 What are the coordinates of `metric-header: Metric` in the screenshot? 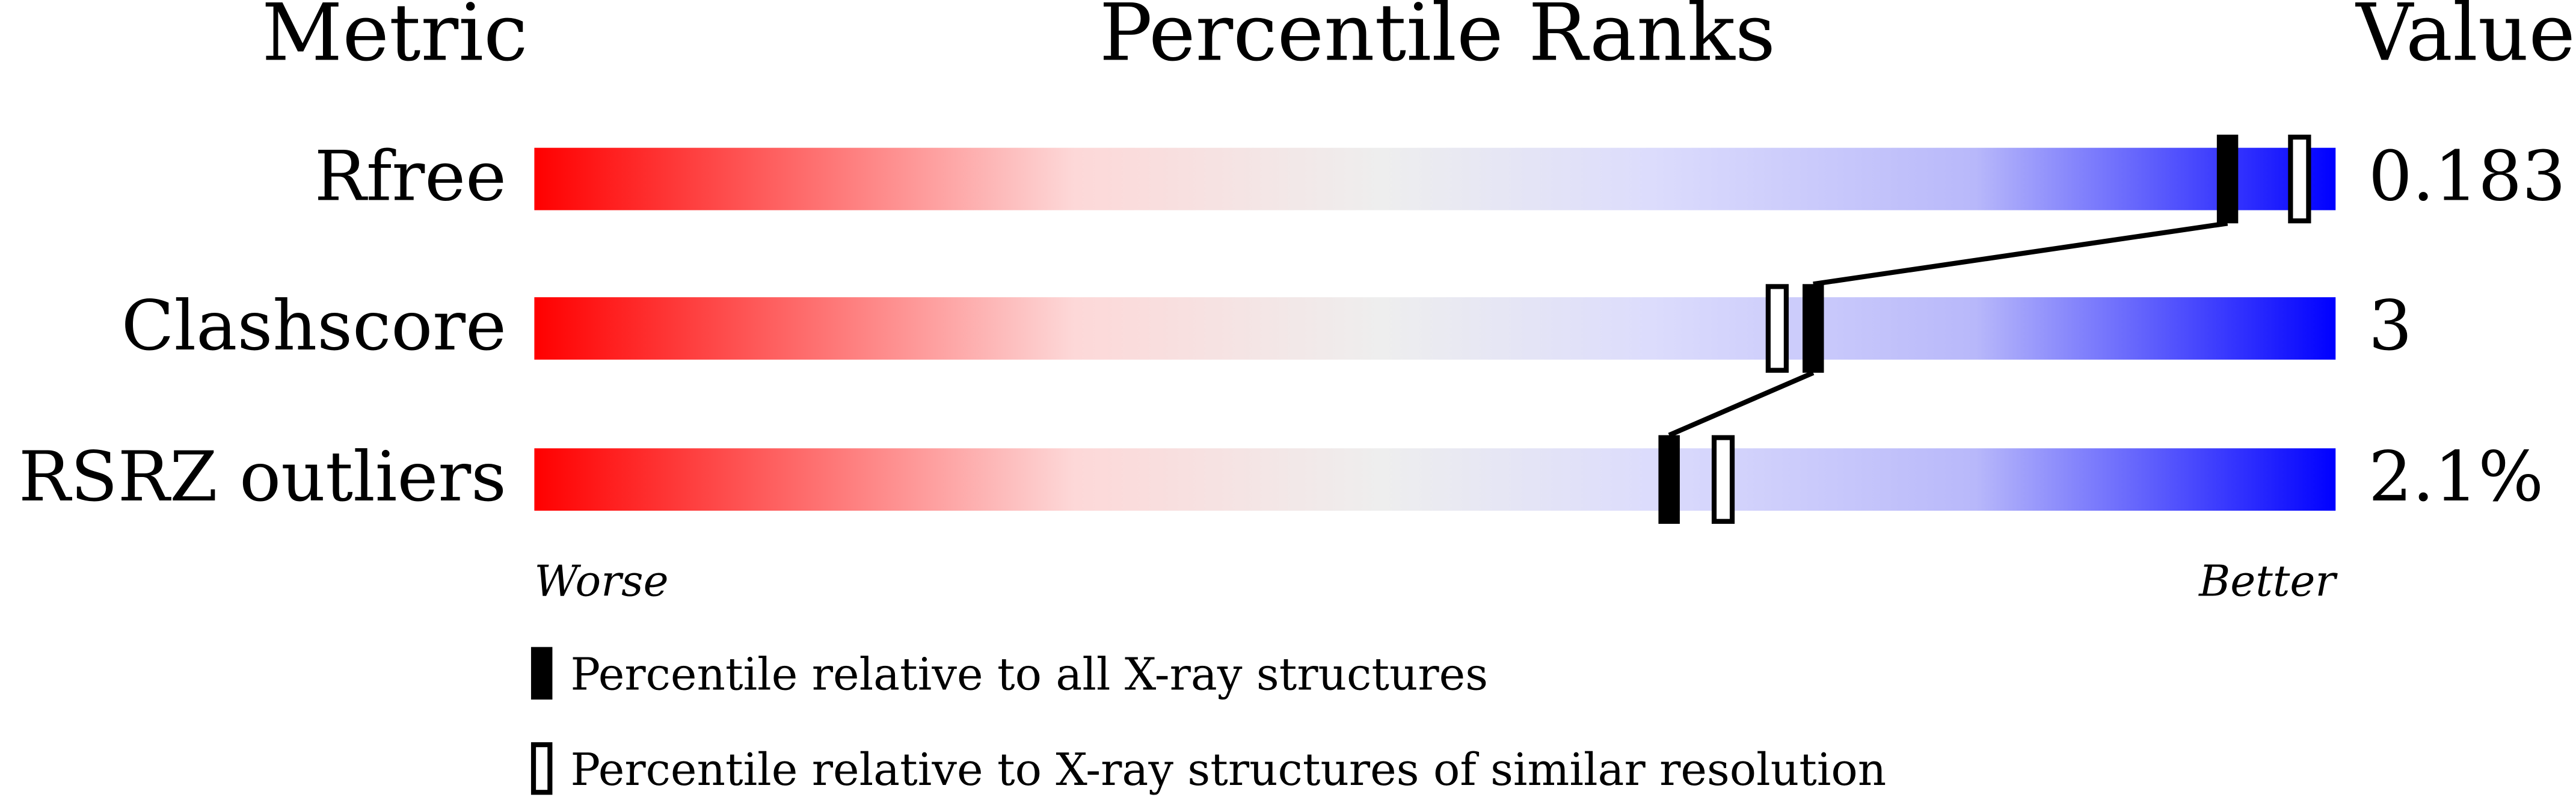 It's located at (394, 39).